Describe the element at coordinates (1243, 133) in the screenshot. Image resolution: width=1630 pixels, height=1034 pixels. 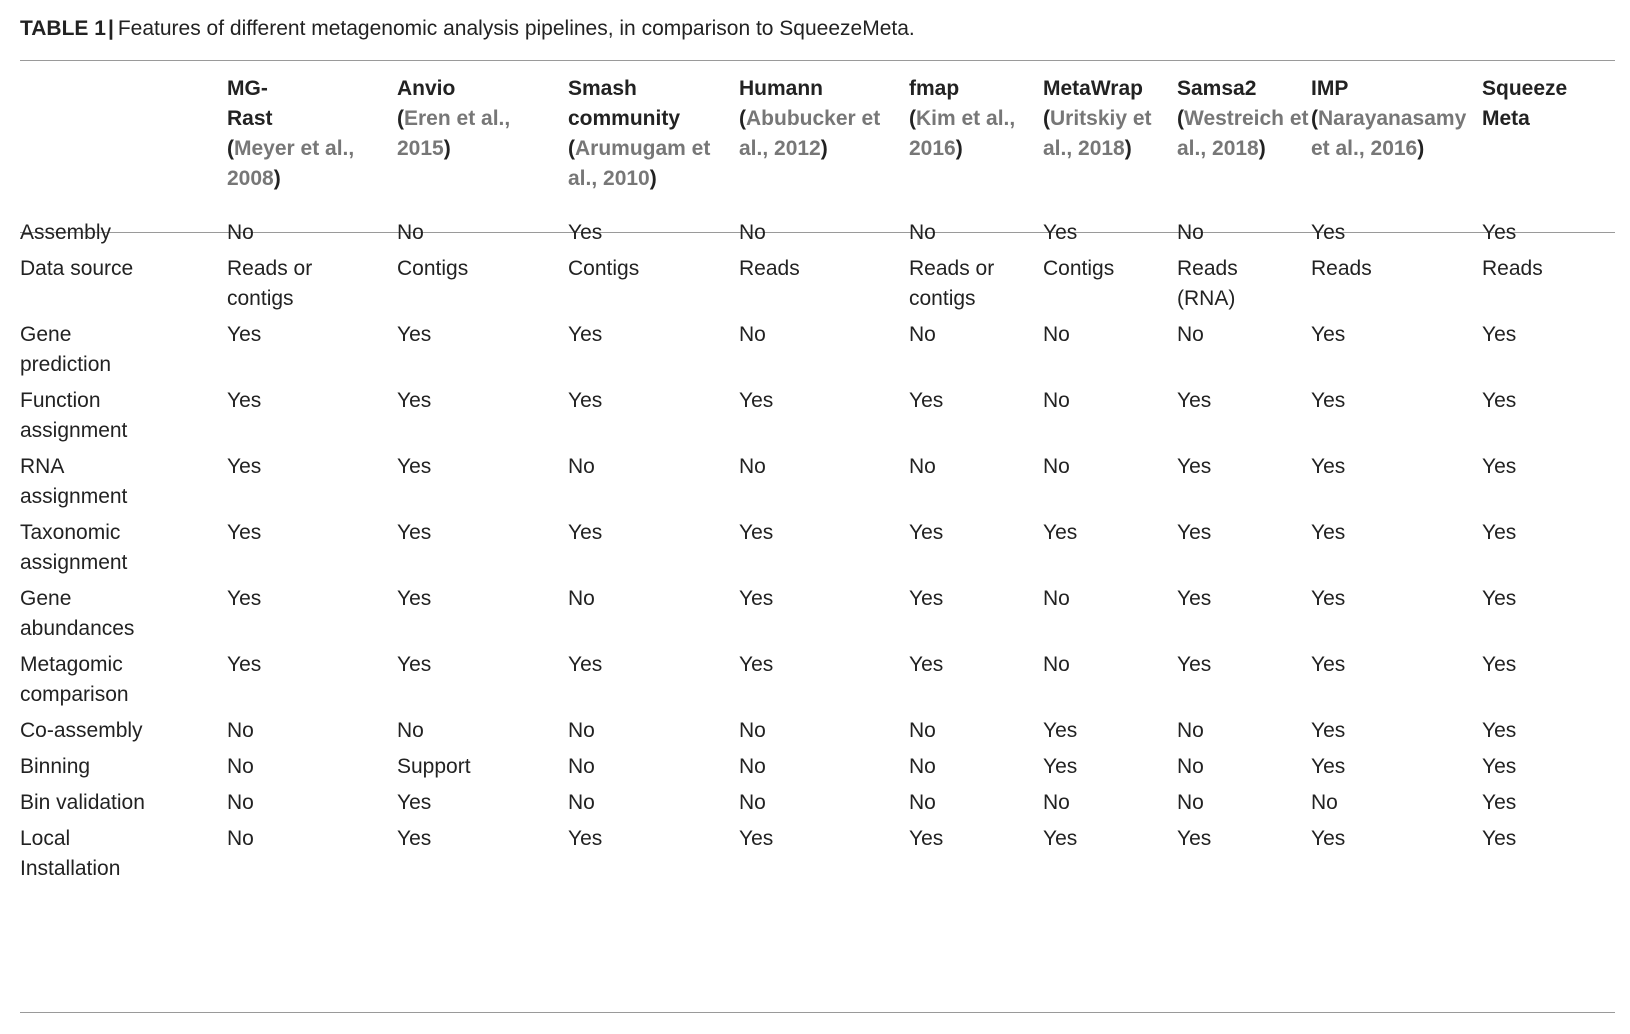
I see `citation-link: Westreich et al., 2018` at that location.